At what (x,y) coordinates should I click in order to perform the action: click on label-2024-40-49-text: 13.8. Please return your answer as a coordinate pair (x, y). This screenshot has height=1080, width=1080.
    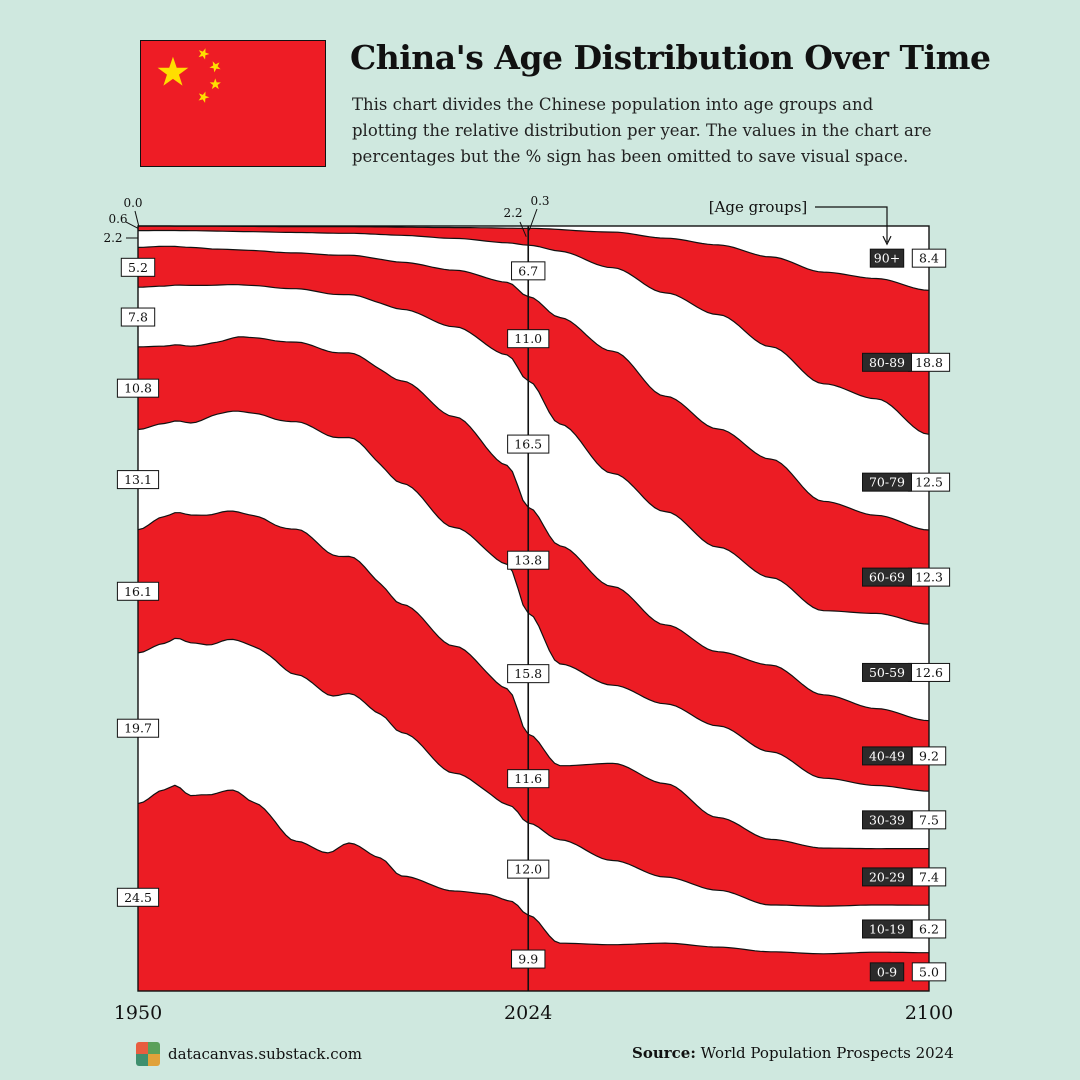
    Looking at the image, I should click on (528, 560).